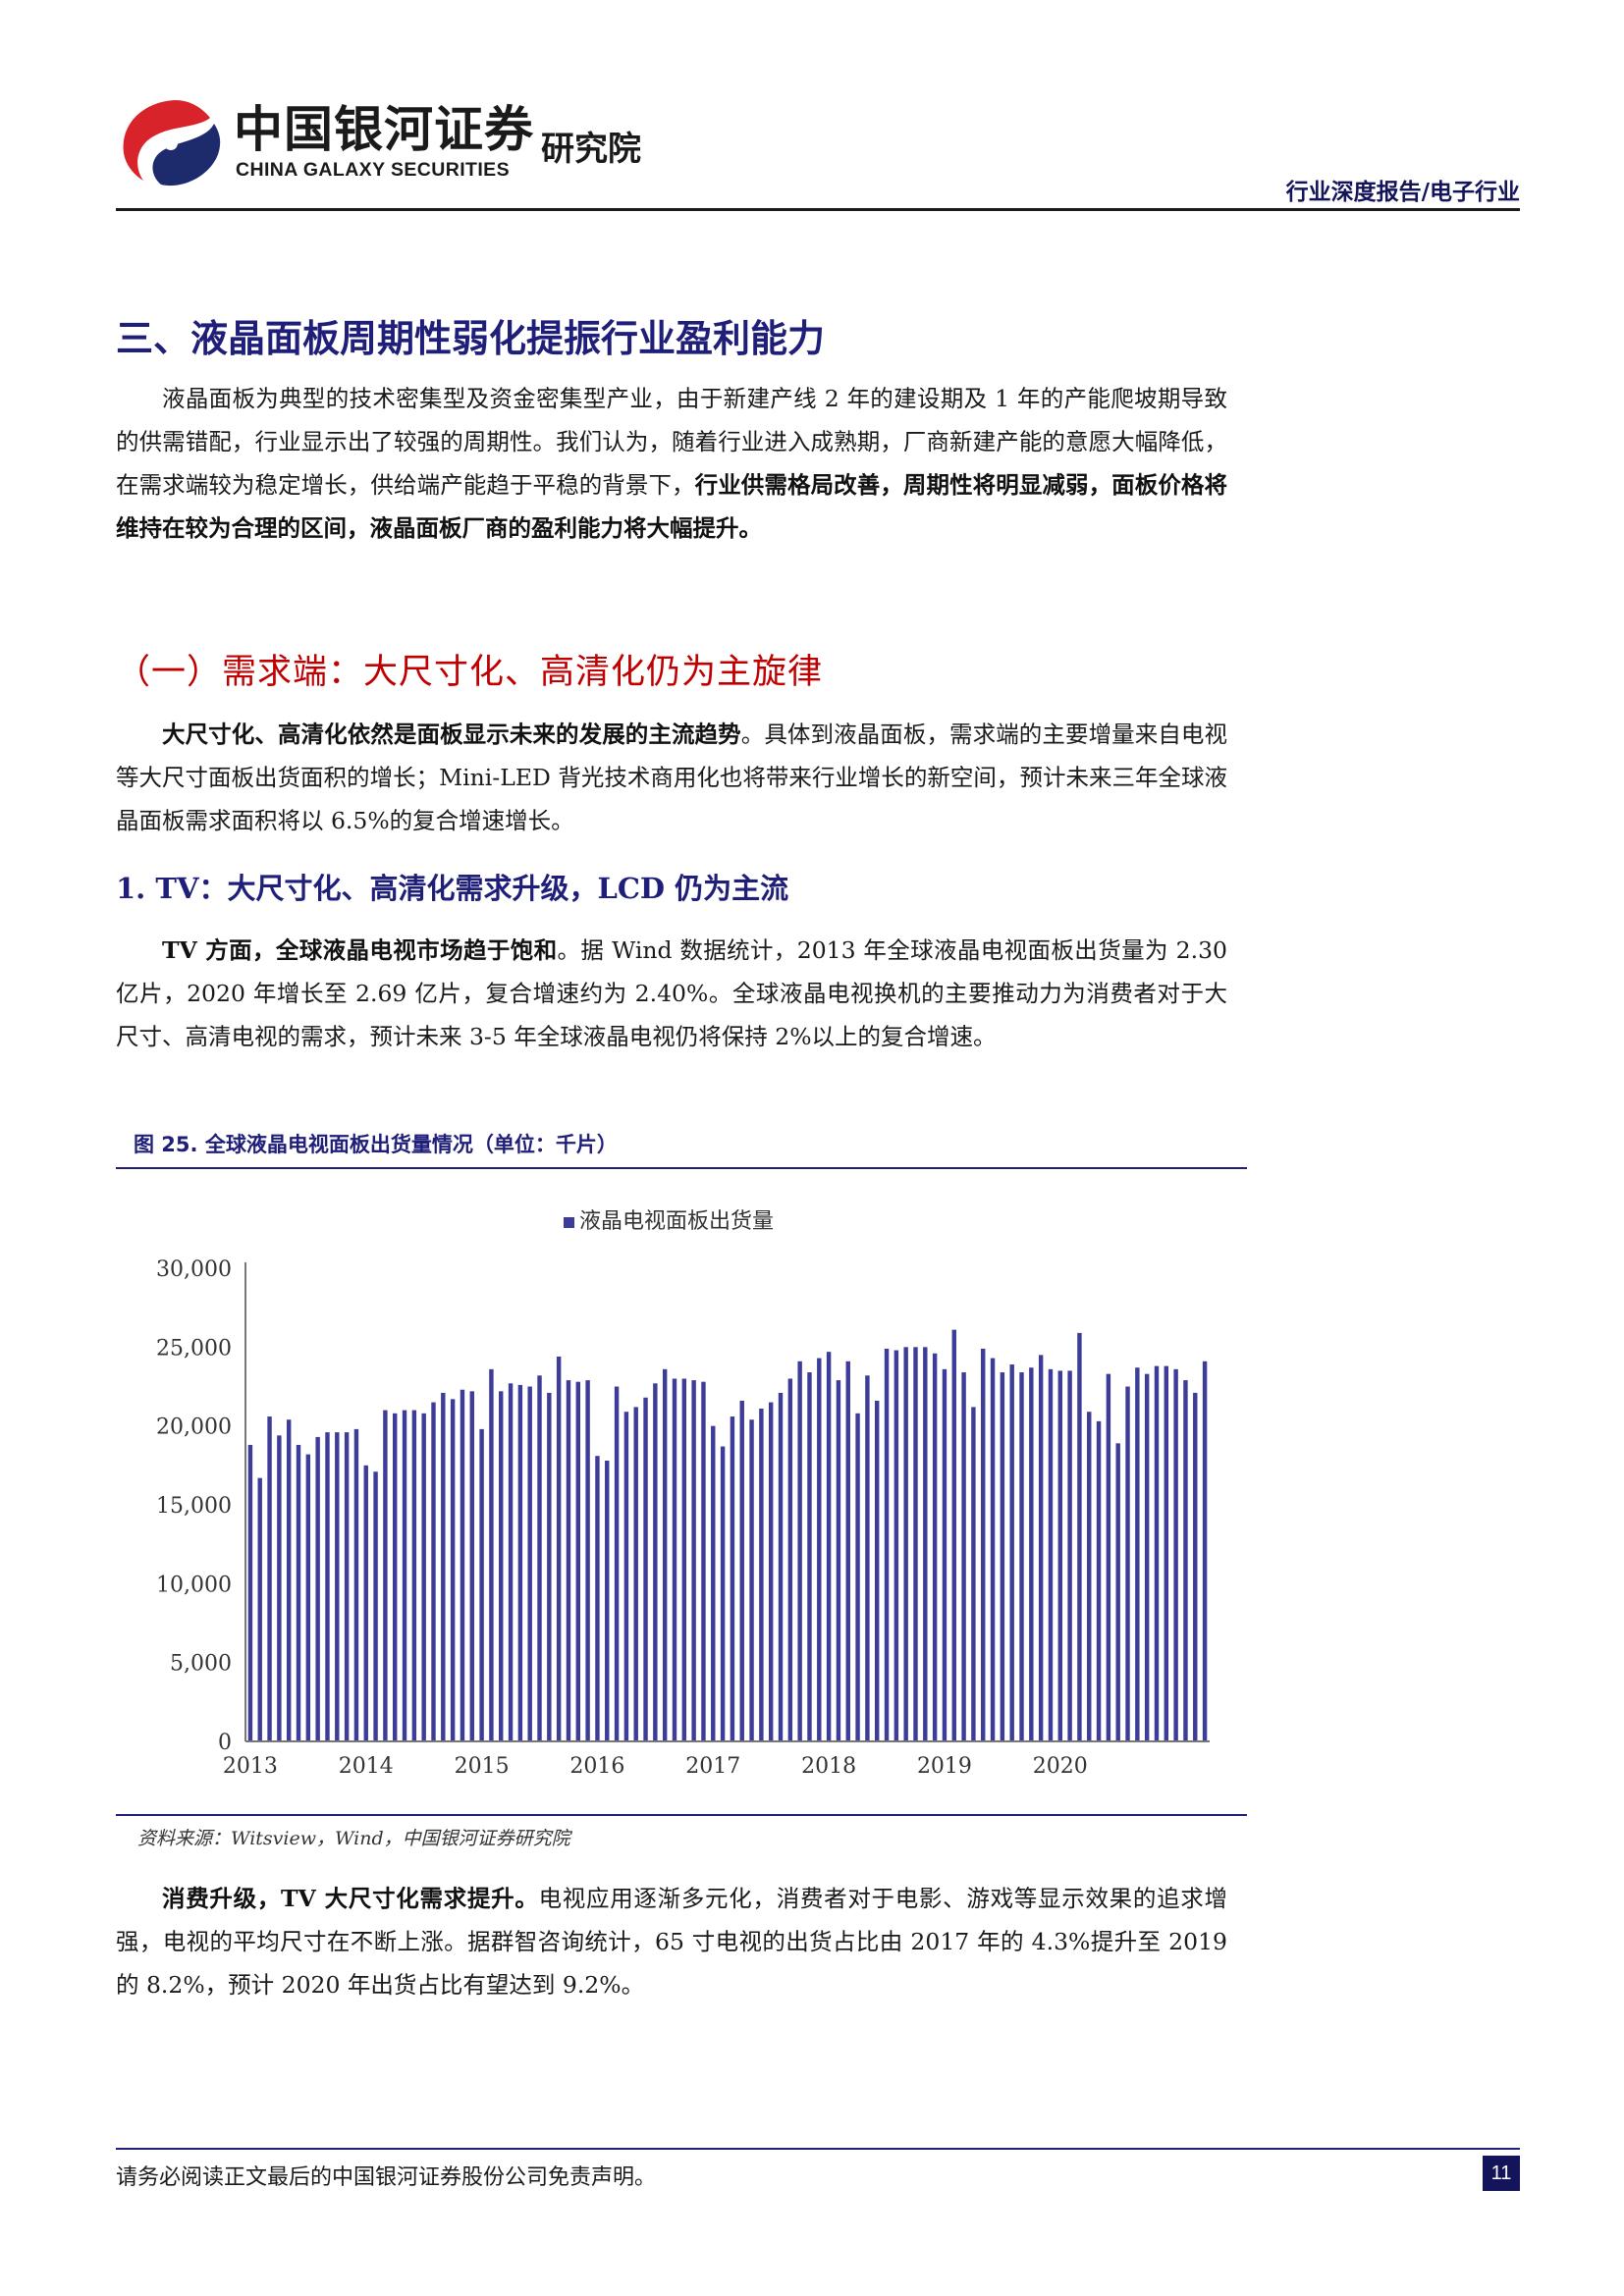 This screenshot has height=2296, width=1624. What do you see at coordinates (569, 1222) in the screenshot?
I see `legend-swatch` at bounding box center [569, 1222].